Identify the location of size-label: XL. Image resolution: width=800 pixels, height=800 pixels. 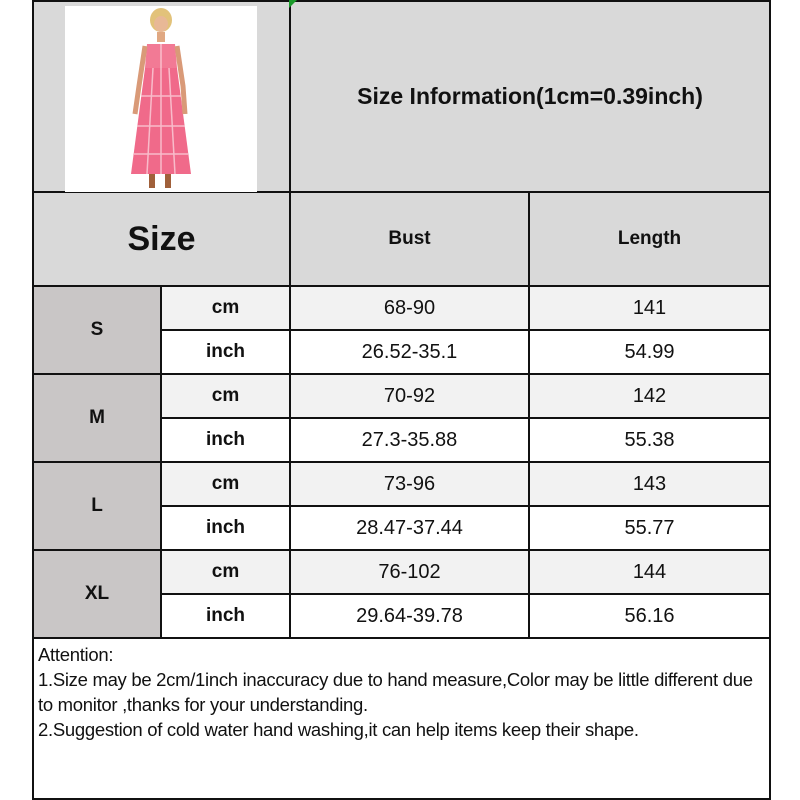
(97, 594).